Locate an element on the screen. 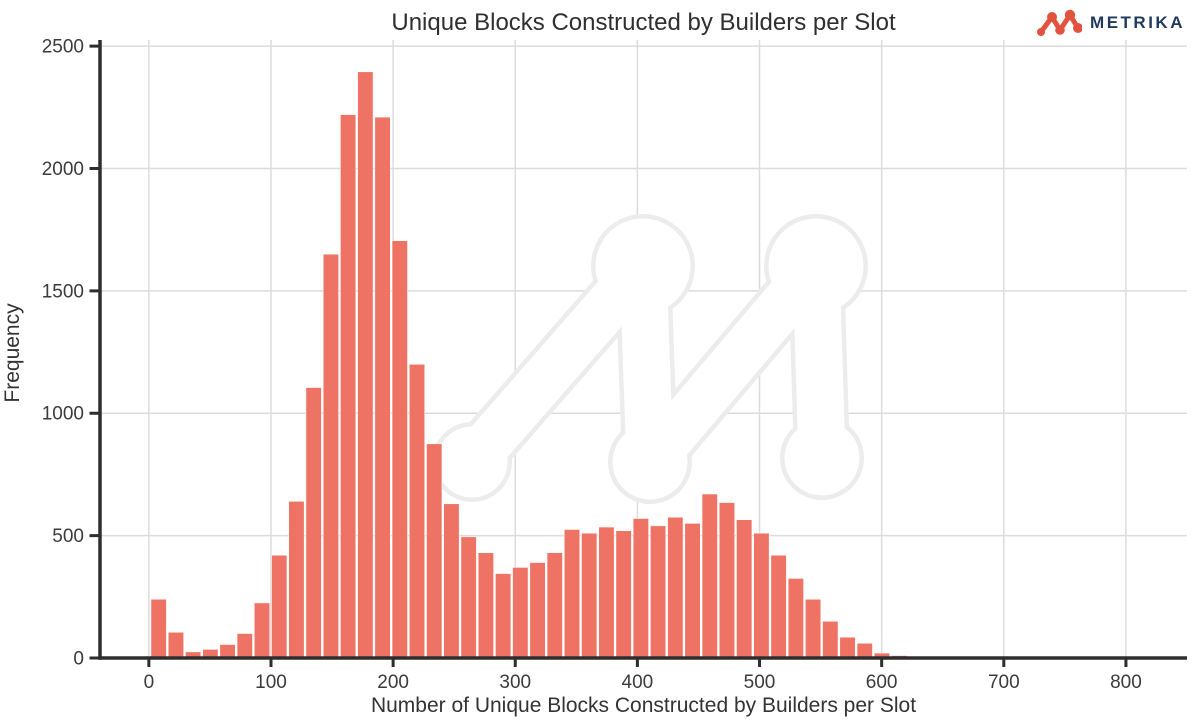  x-tick-label: 100 is located at coordinates (271, 682).